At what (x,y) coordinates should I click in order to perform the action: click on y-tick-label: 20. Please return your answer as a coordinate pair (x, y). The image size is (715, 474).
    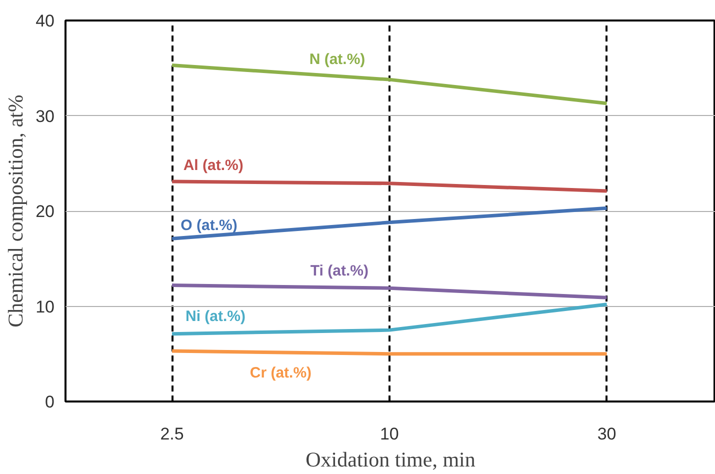
    Looking at the image, I should click on (45, 211).